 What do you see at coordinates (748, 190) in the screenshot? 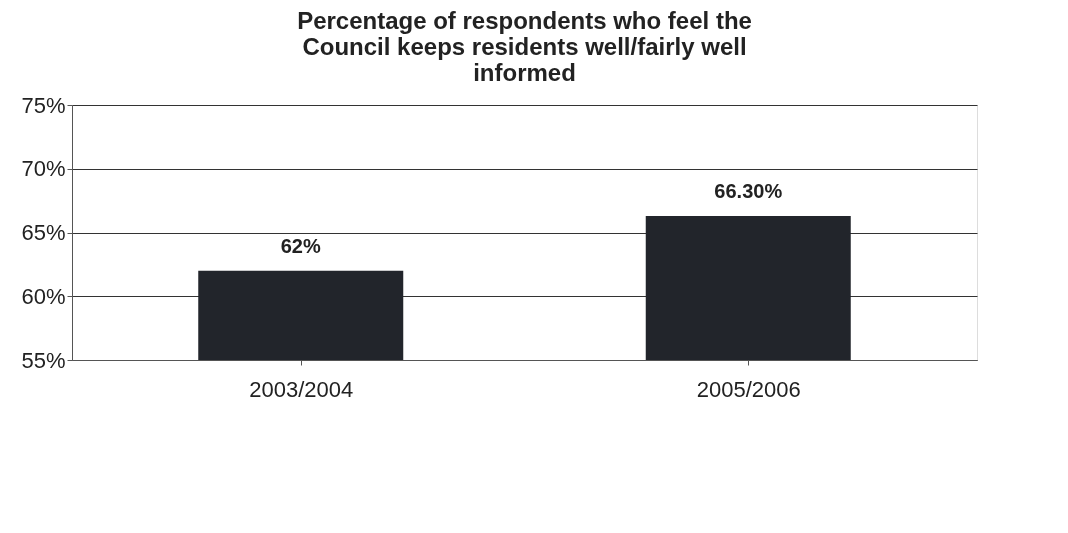
I see `data-label: 66.30%` at bounding box center [748, 190].